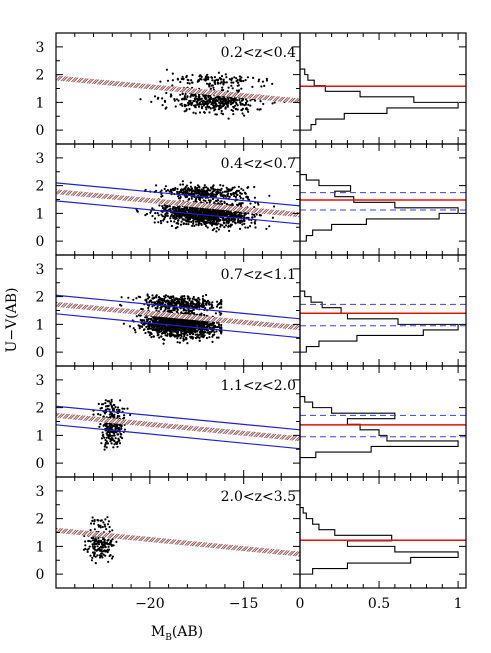 The width and height of the screenshot is (491, 653). Describe the element at coordinates (40, 547) in the screenshot. I see `y-tick-label: 1` at that location.